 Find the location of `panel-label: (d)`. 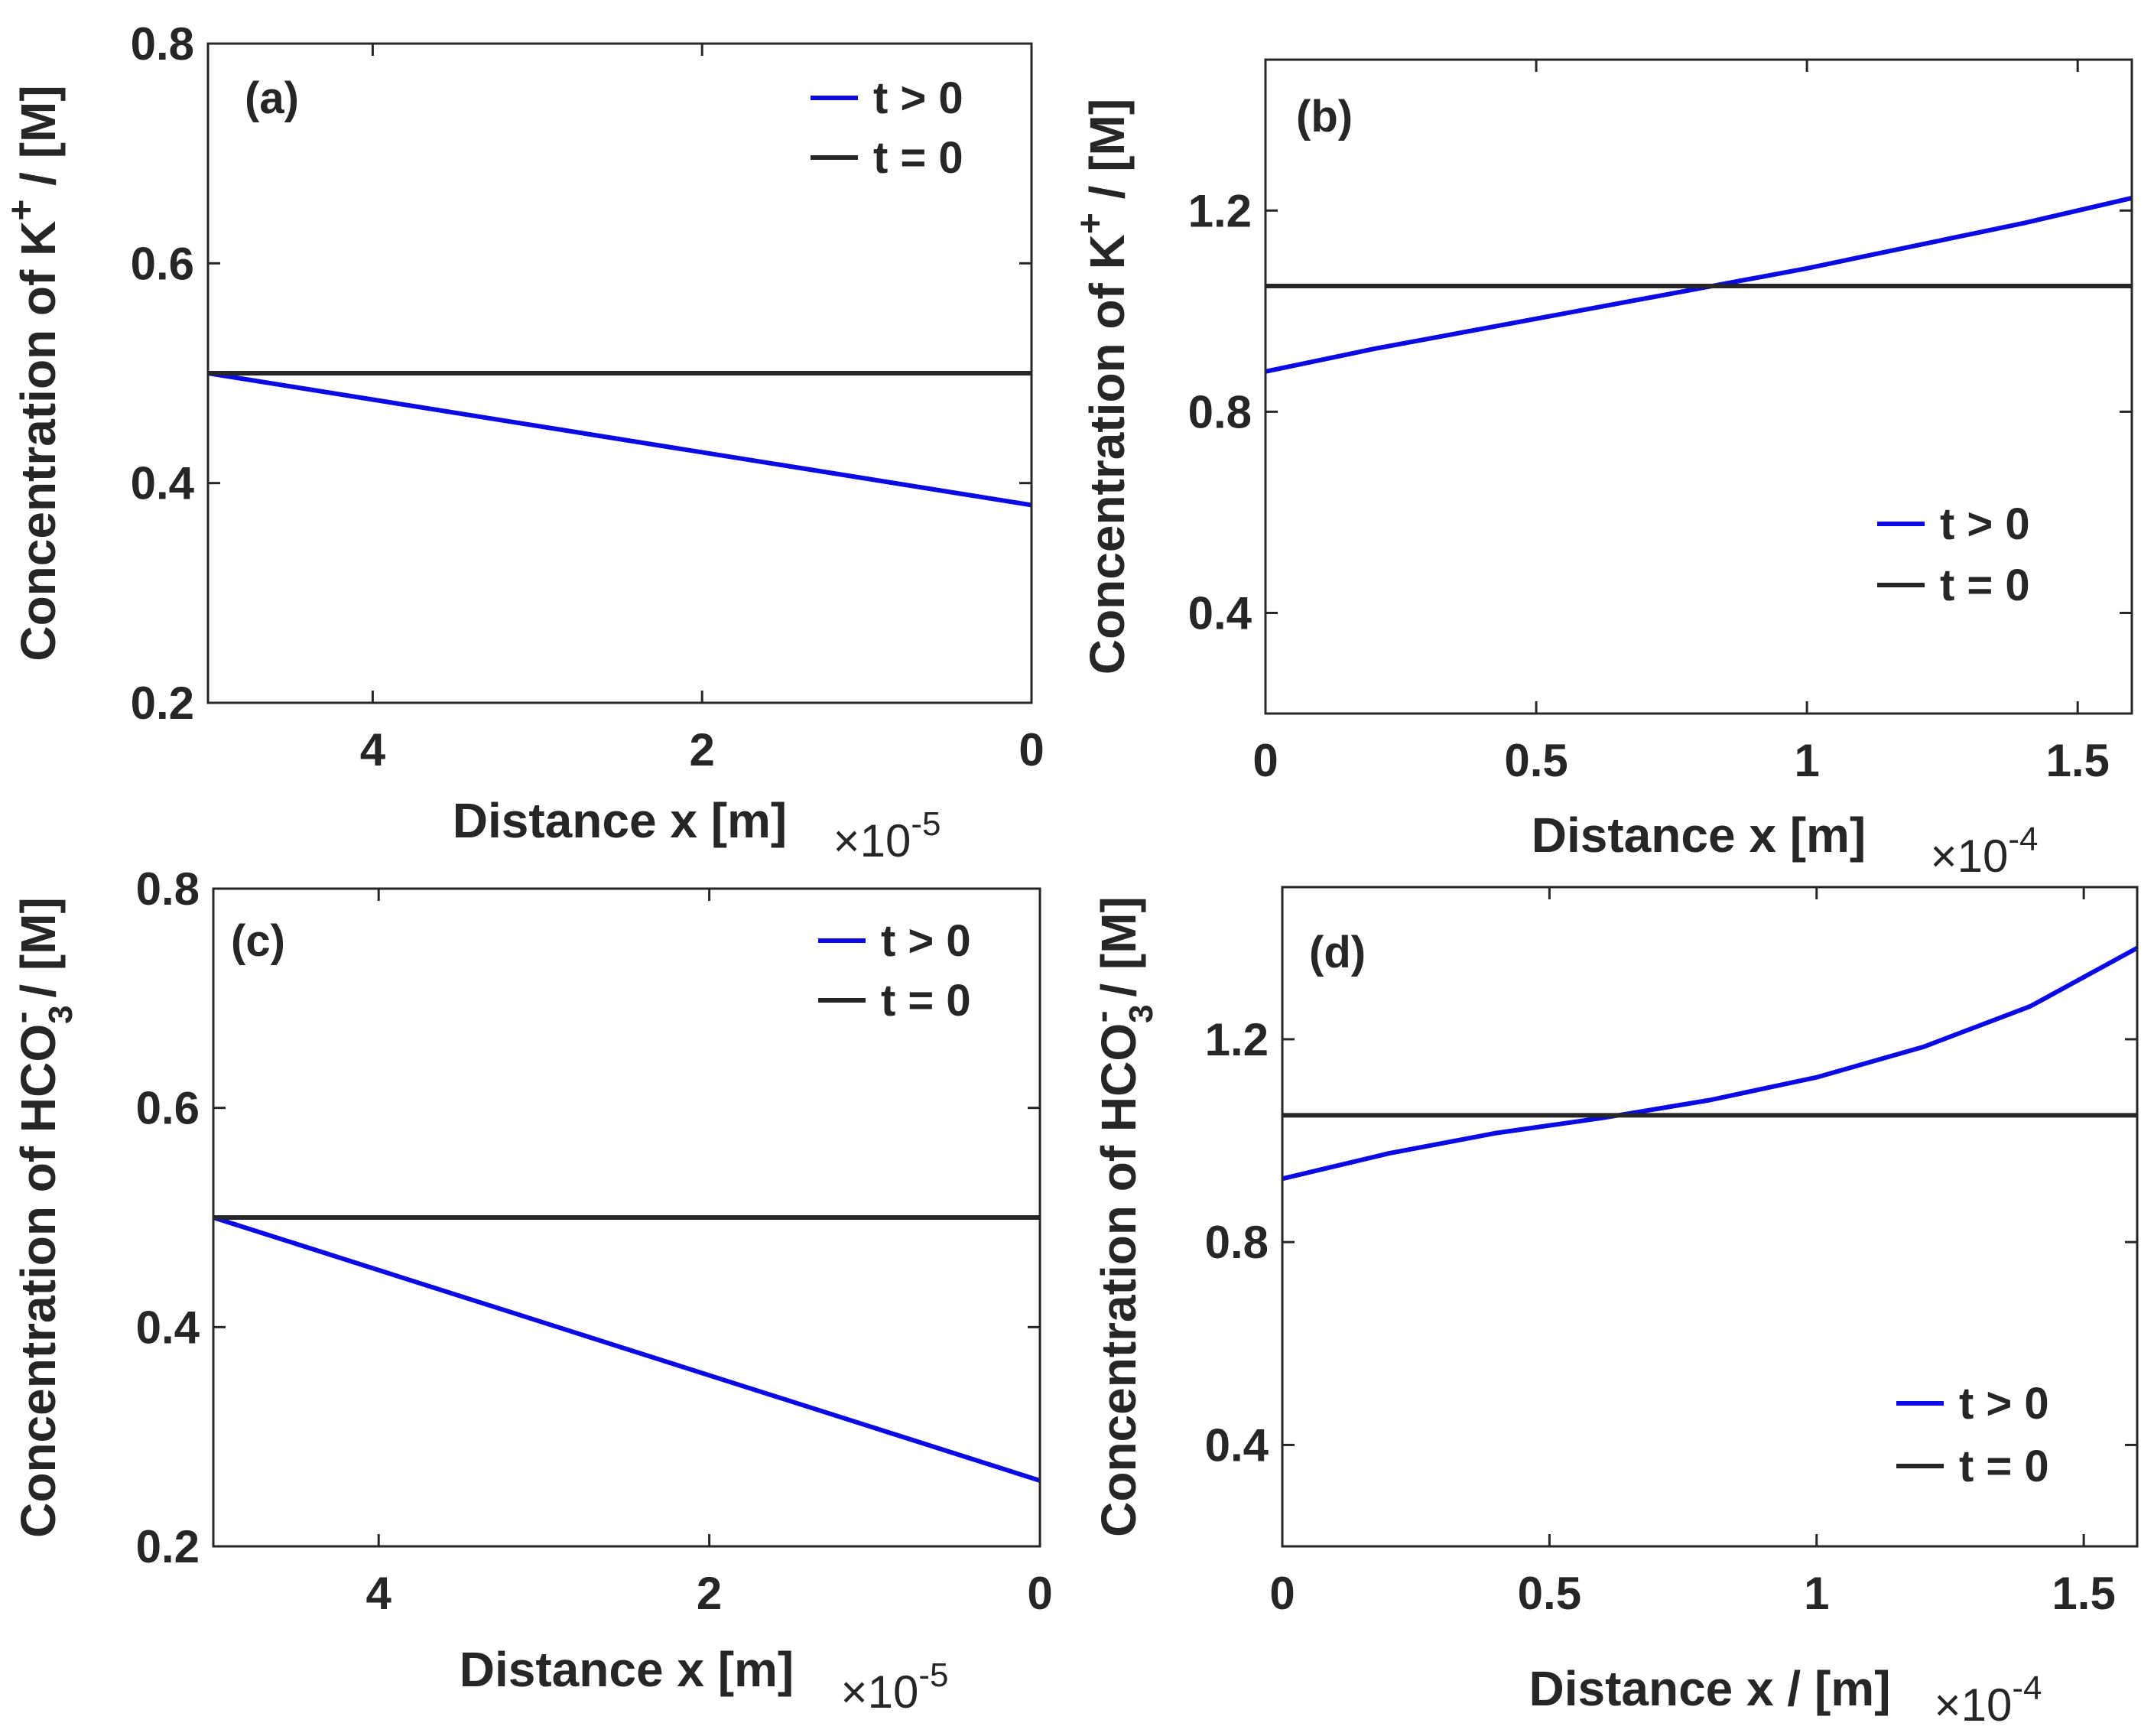

panel-label: (d) is located at coordinates (1337, 952).